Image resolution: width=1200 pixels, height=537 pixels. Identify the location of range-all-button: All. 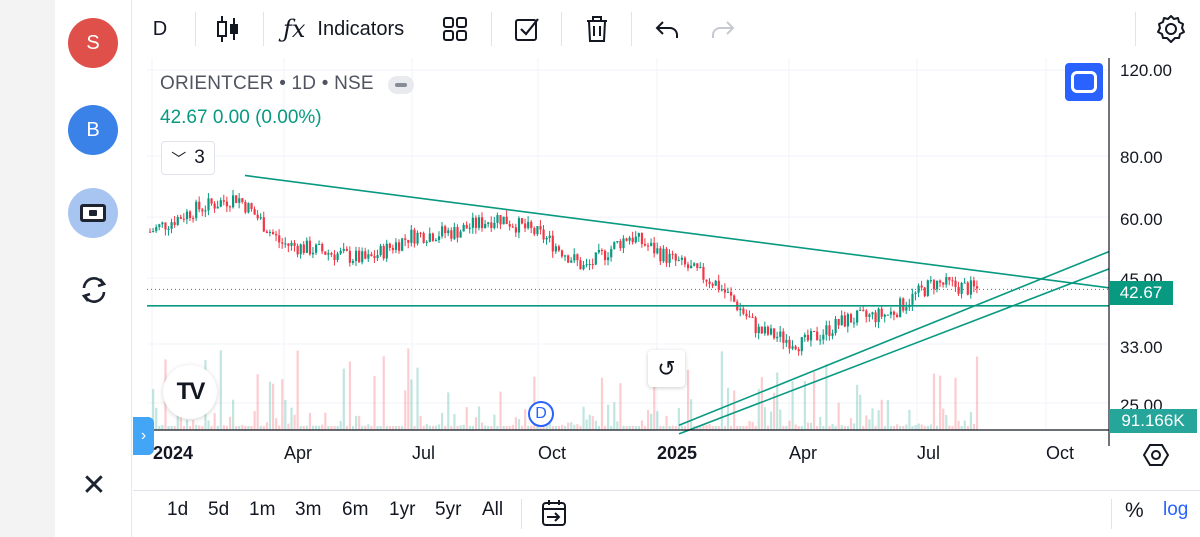
(493, 509).